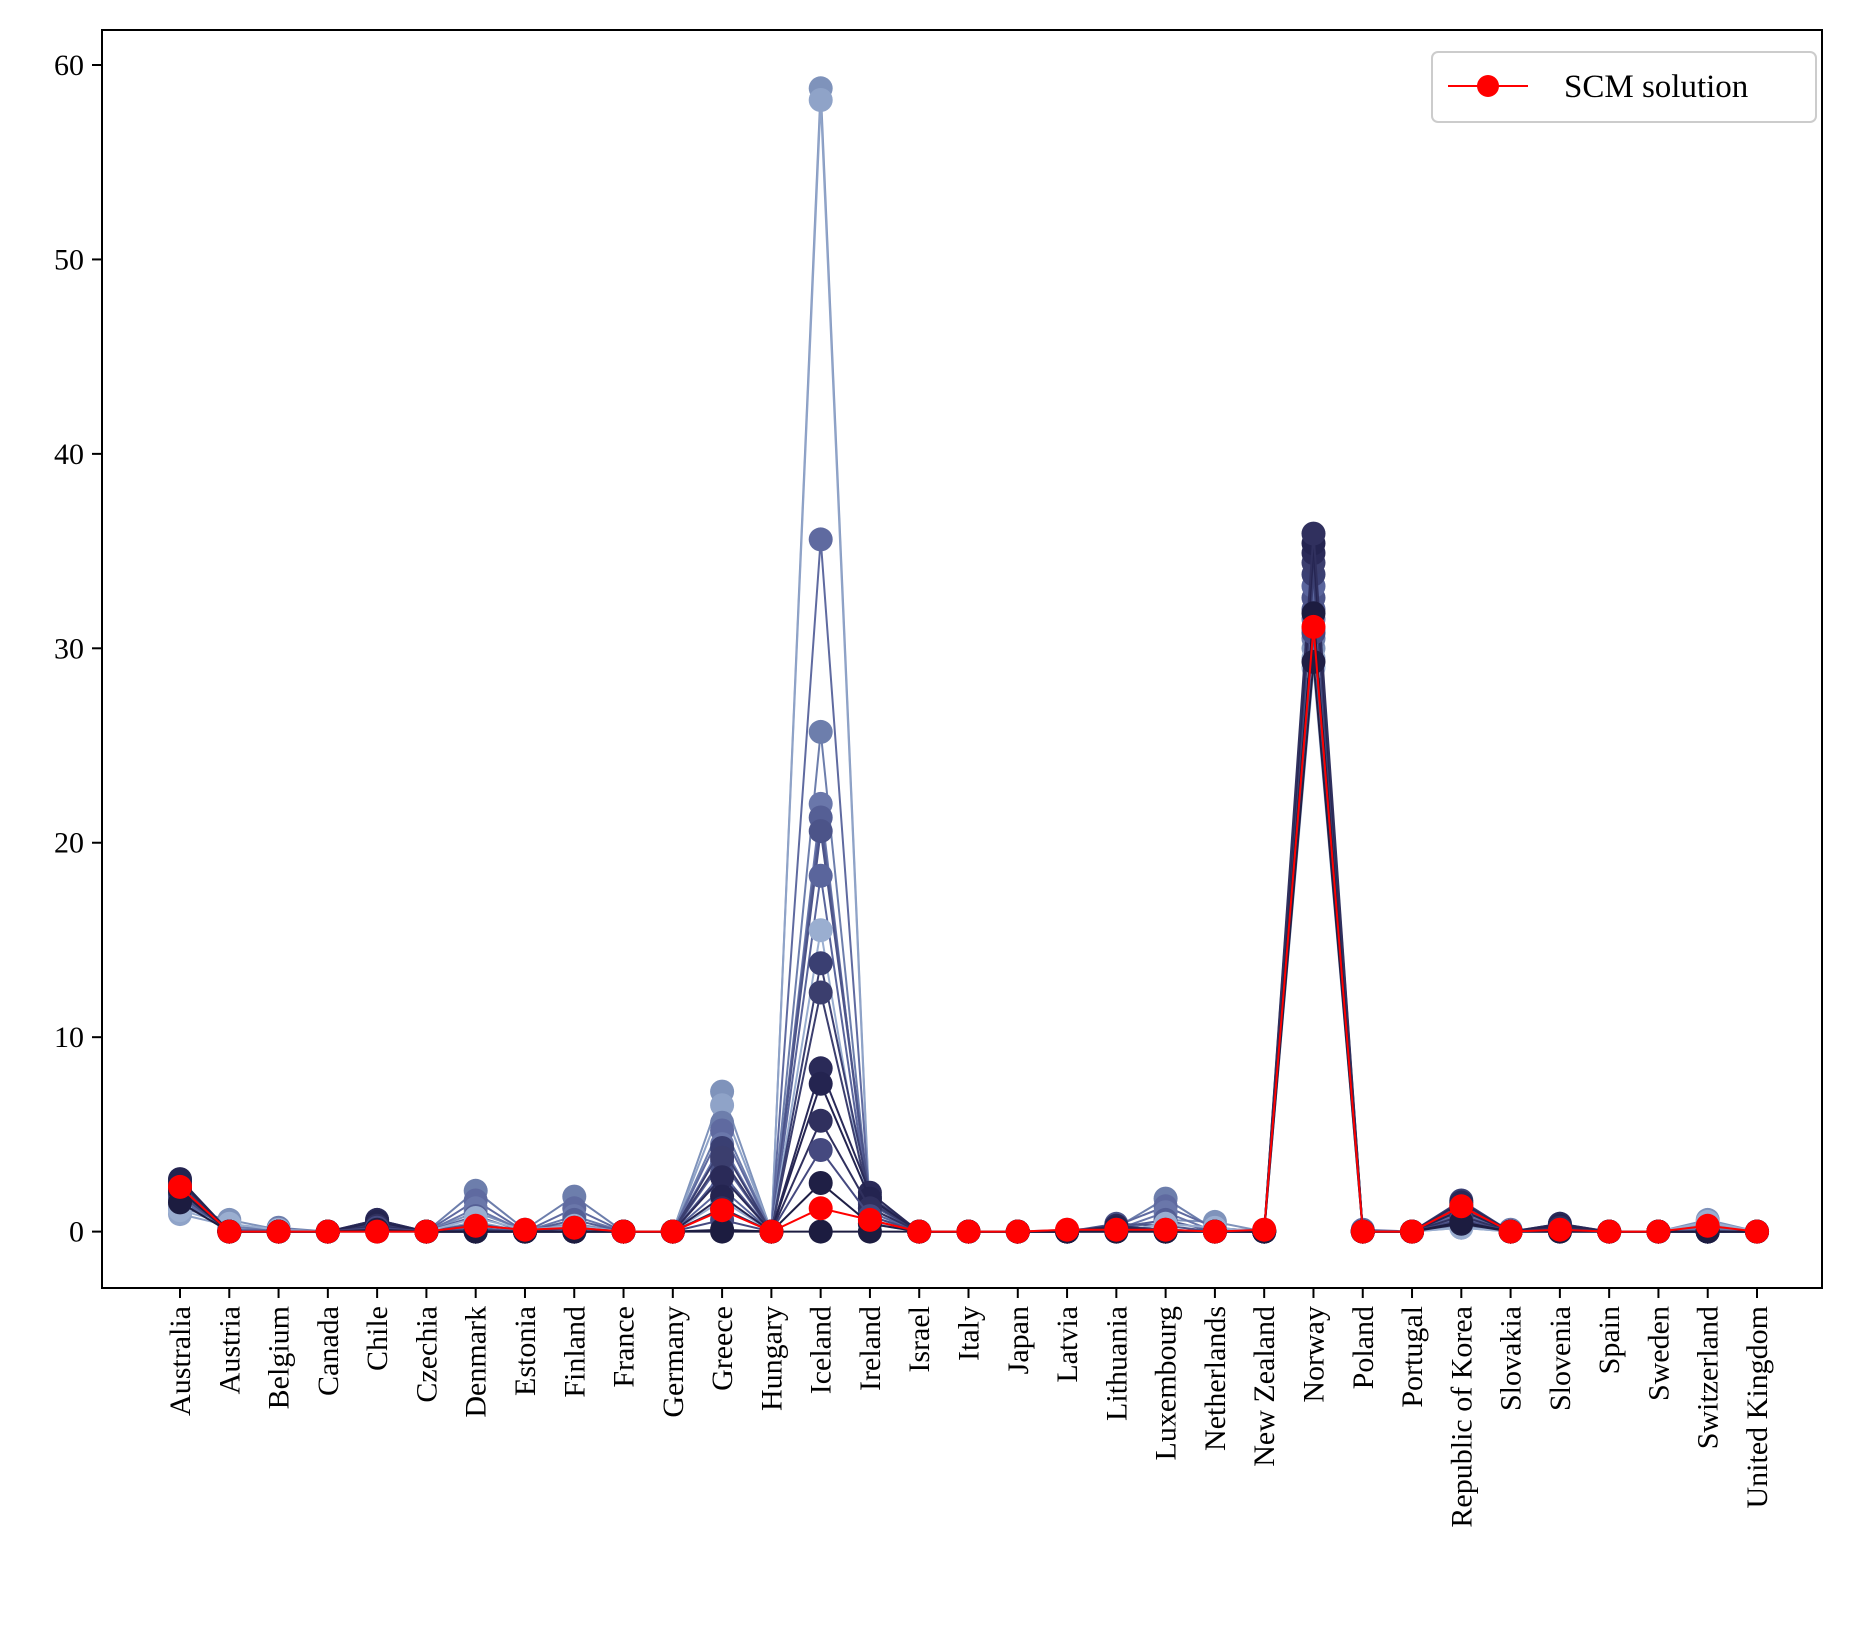 The image size is (1858, 1649). Describe the element at coordinates (1511, 1358) in the screenshot. I see `x-tick-label: Slovakia` at that location.